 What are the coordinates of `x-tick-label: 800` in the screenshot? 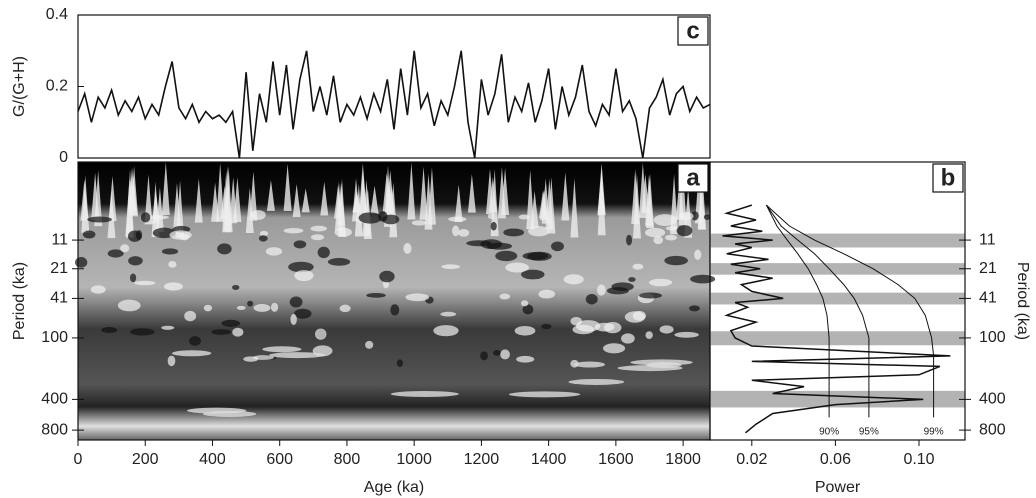 It's located at (347, 459).